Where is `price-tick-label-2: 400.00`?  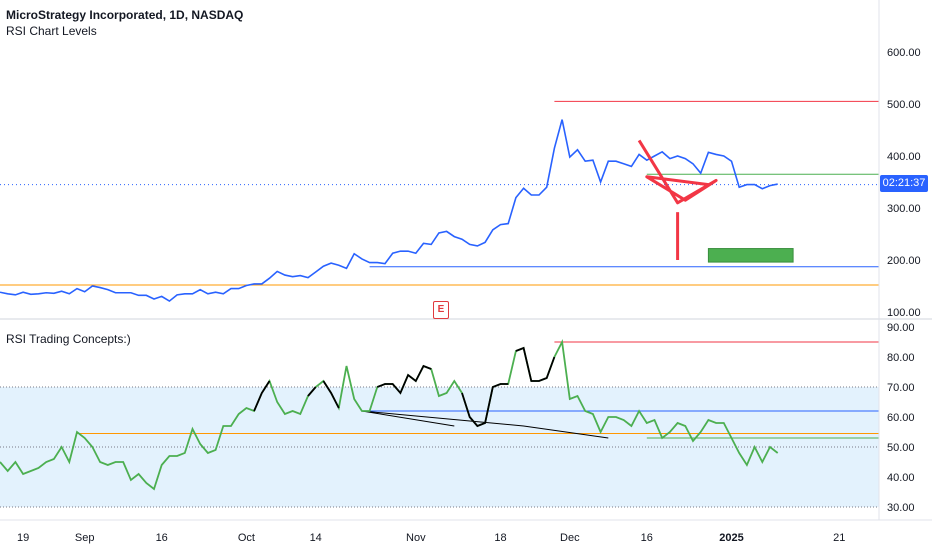
price-tick-label-2: 400.00 is located at coordinates (904, 157).